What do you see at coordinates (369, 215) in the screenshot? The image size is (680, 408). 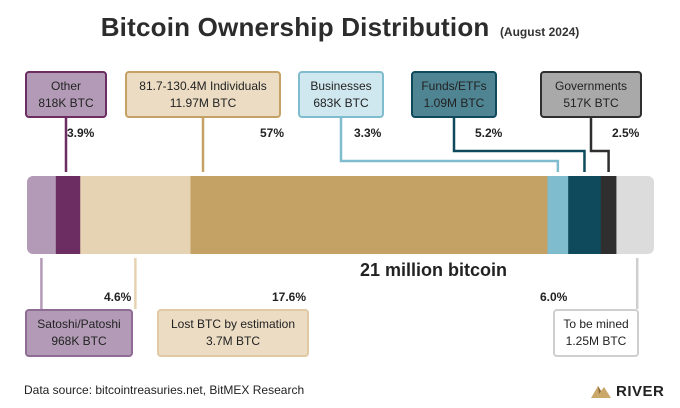 I see `bar-segment-individuals` at bounding box center [369, 215].